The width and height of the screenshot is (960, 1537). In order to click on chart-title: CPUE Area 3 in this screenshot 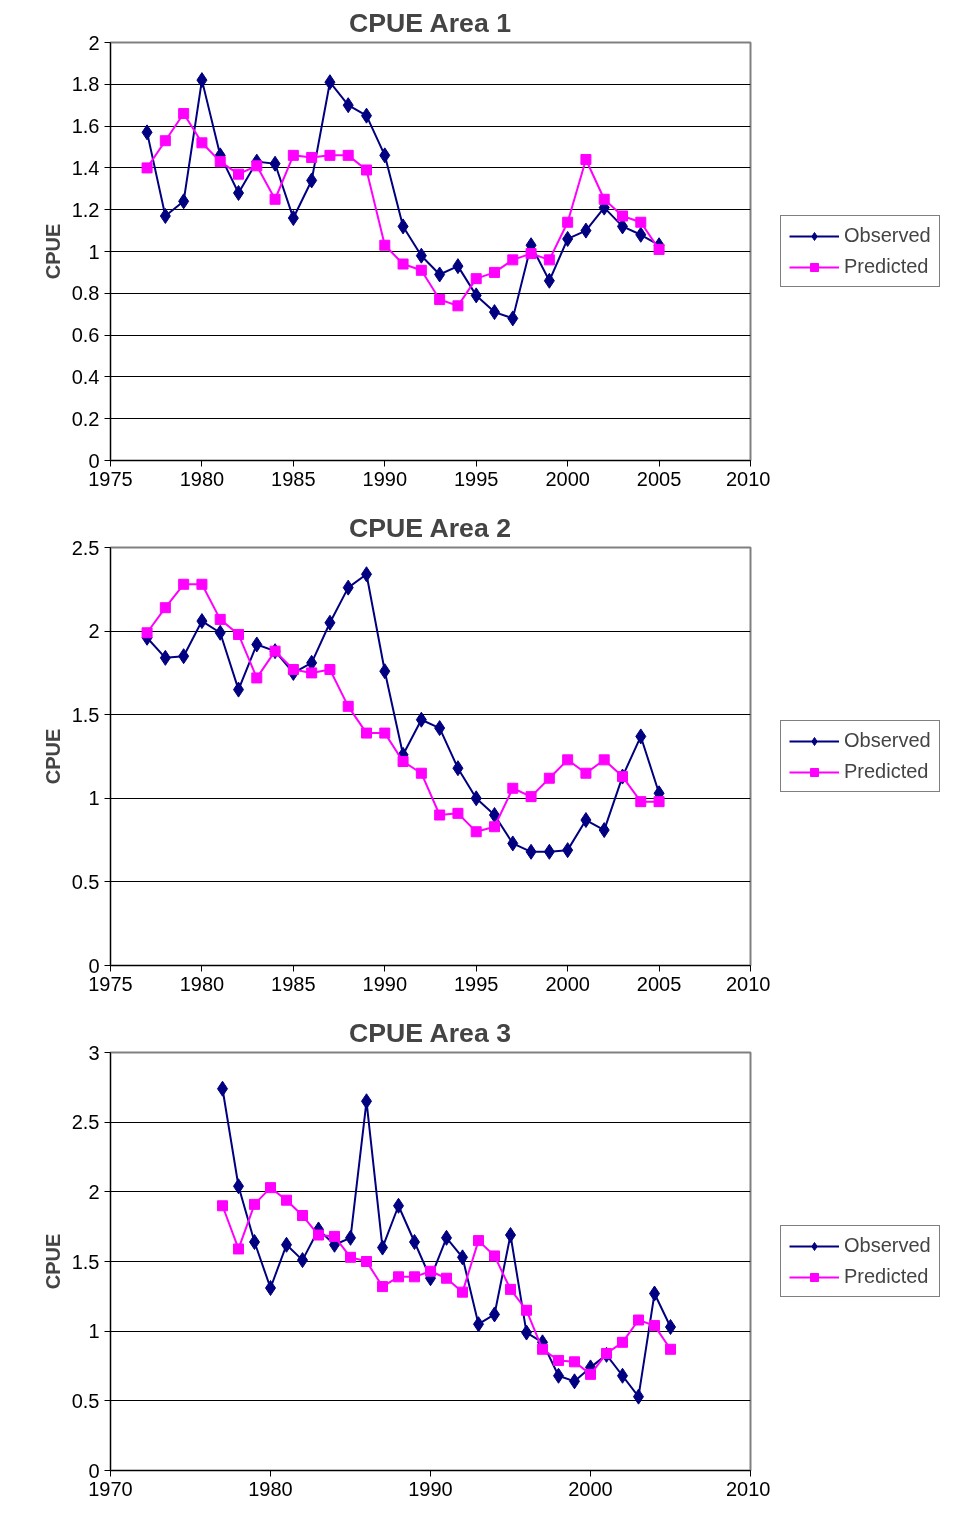, I will do `click(430, 1032)`.